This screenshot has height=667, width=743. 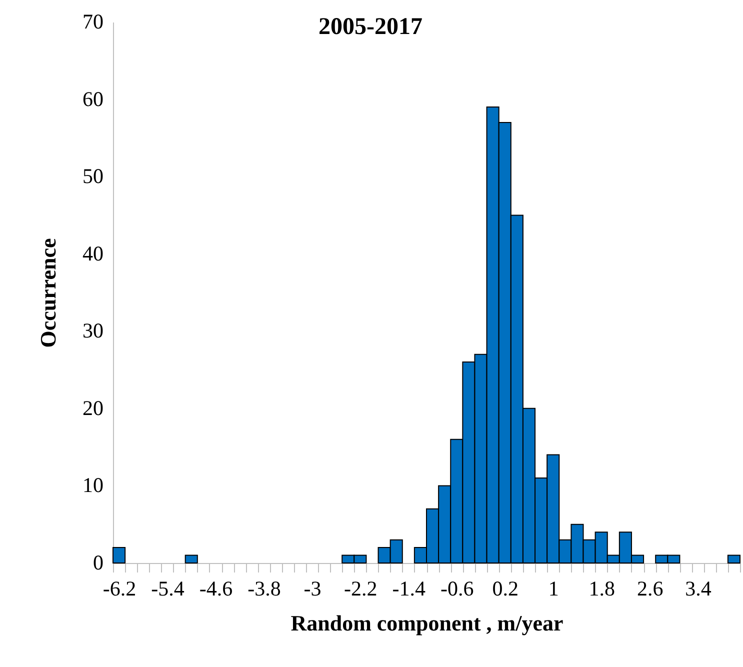 I want to click on x-tick-label: 0.2, so click(x=505, y=588).